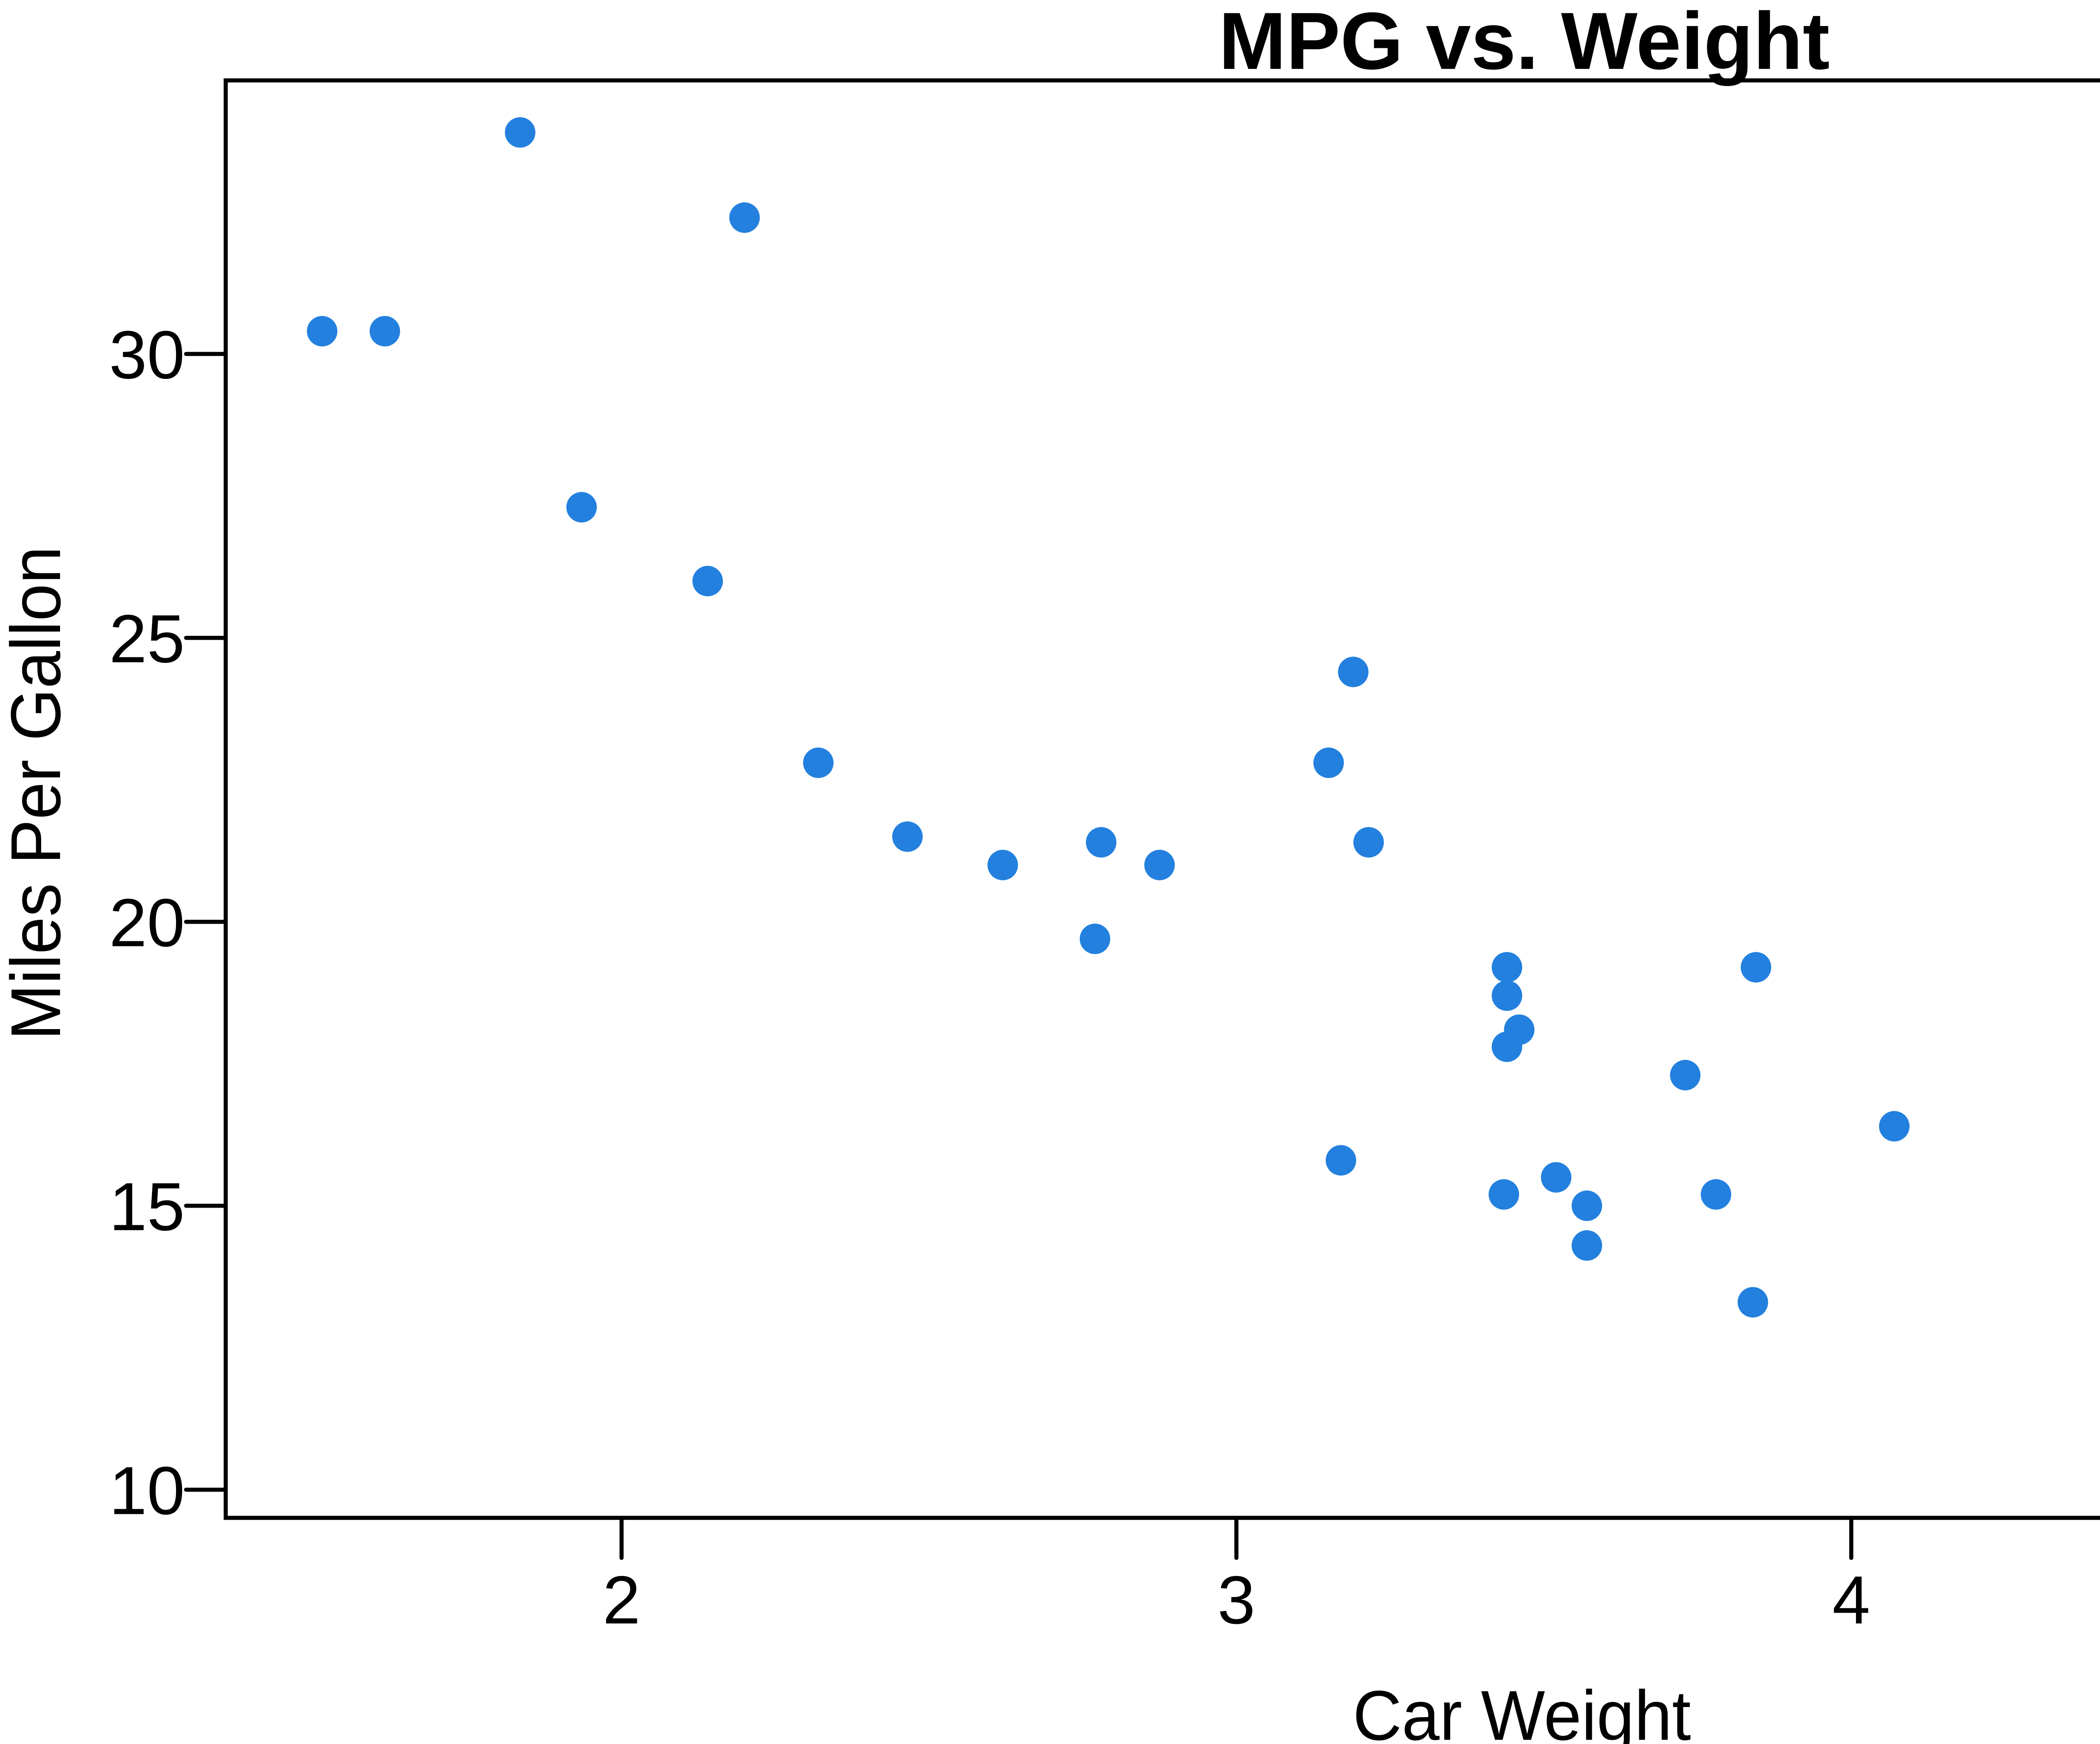 The image size is (2100, 1744). I want to click on svg-text: 10, so click(147, 1491).